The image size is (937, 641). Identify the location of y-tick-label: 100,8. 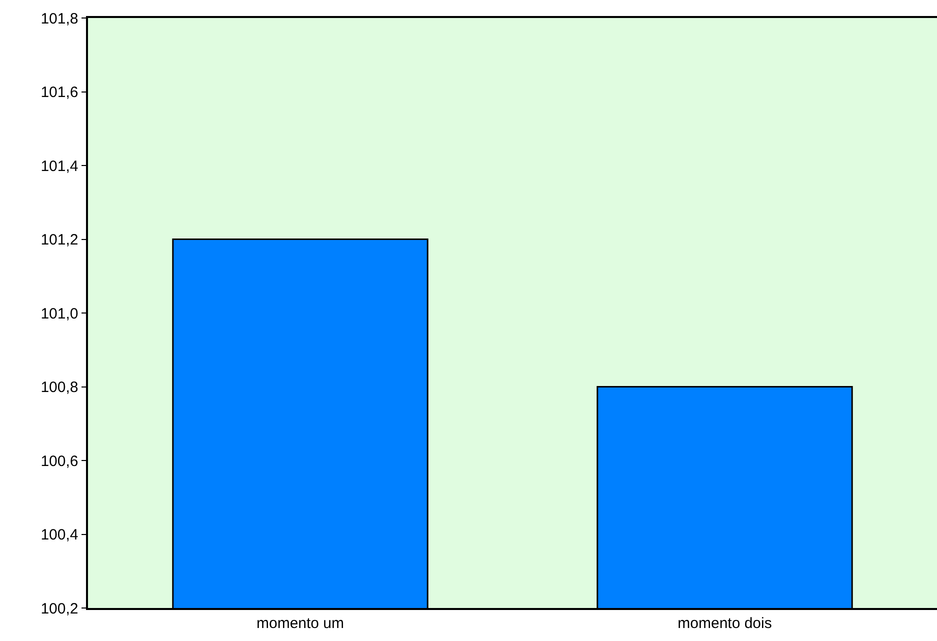
(59, 387).